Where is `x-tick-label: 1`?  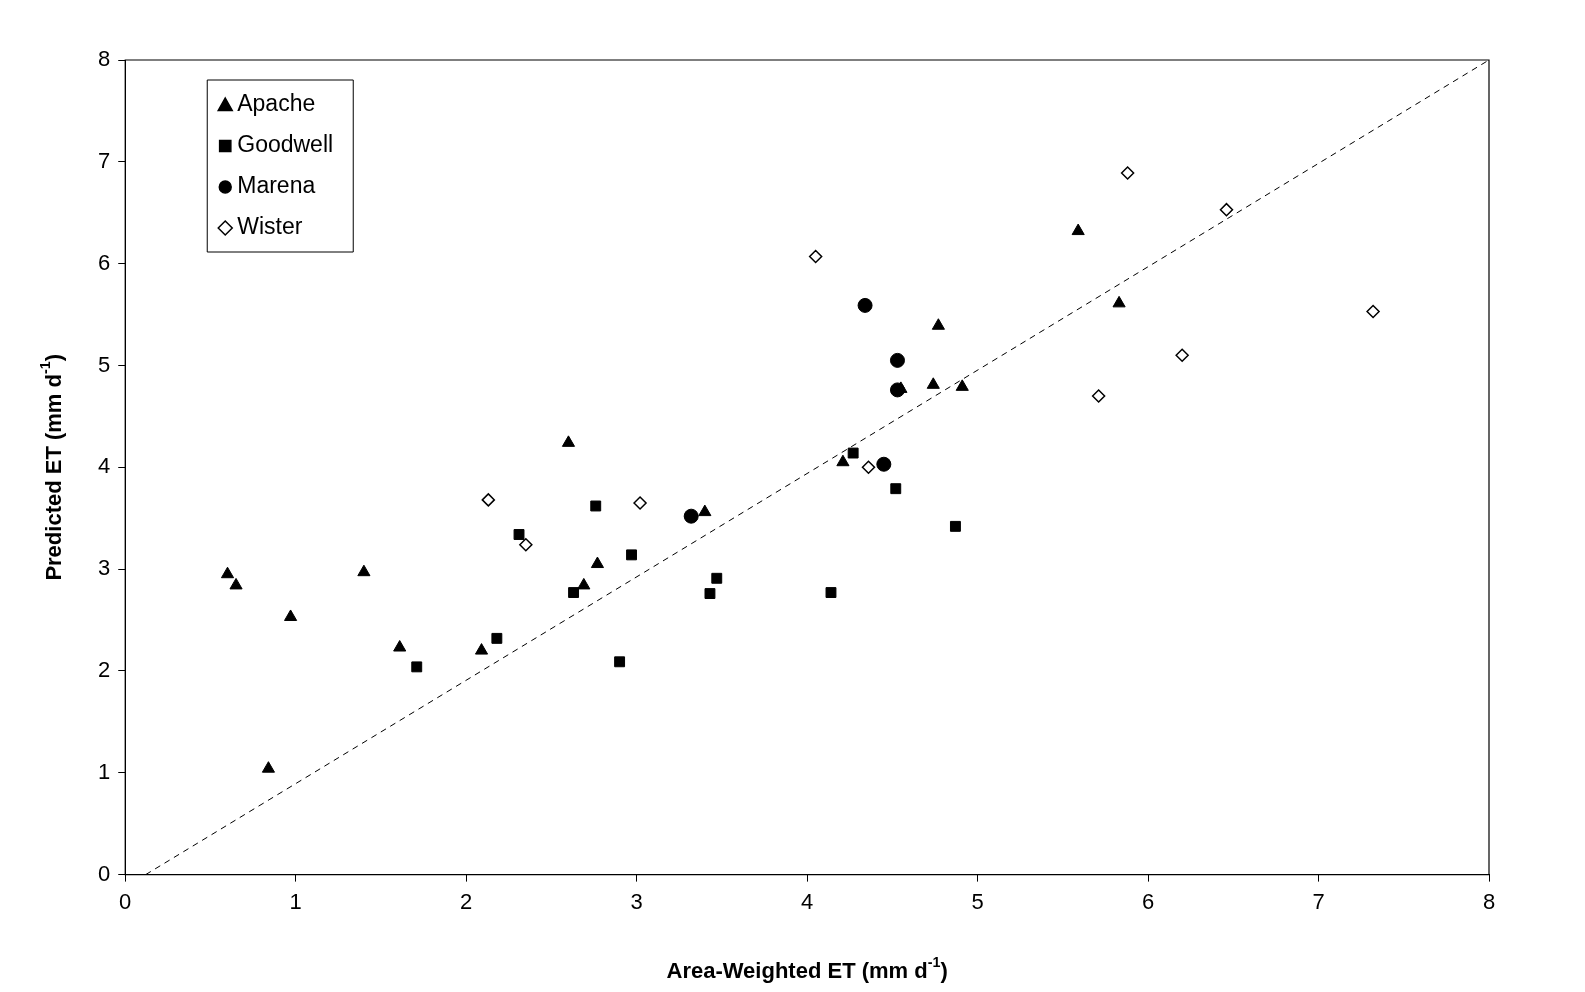
x-tick-label: 1 is located at coordinates (295, 901).